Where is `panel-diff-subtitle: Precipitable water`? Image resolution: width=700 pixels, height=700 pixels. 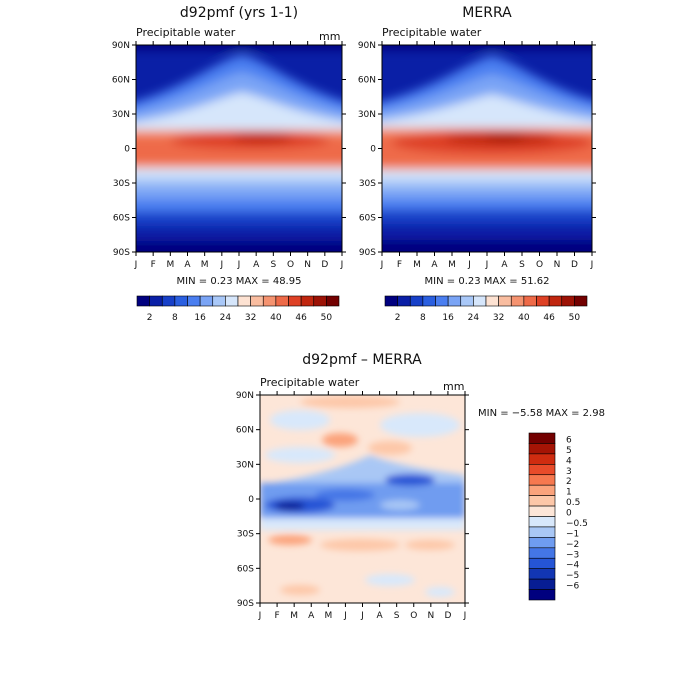 panel-diff-subtitle: Precipitable water is located at coordinates (310, 382).